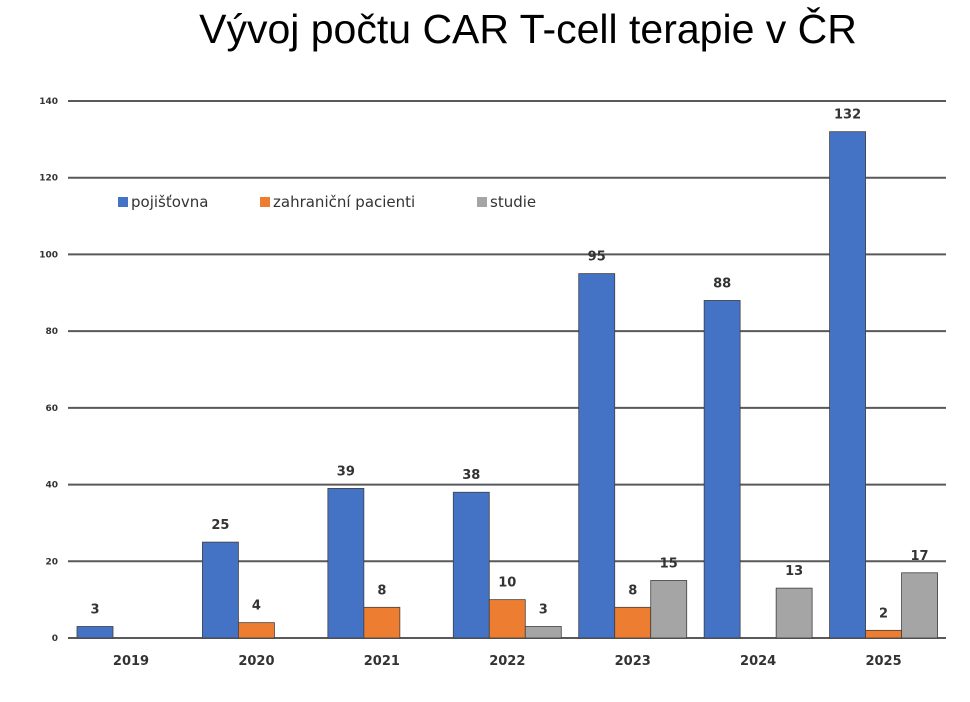 This screenshot has height=702, width=970. Describe the element at coordinates (471, 475) in the screenshot. I see `data-label: 38` at that location.